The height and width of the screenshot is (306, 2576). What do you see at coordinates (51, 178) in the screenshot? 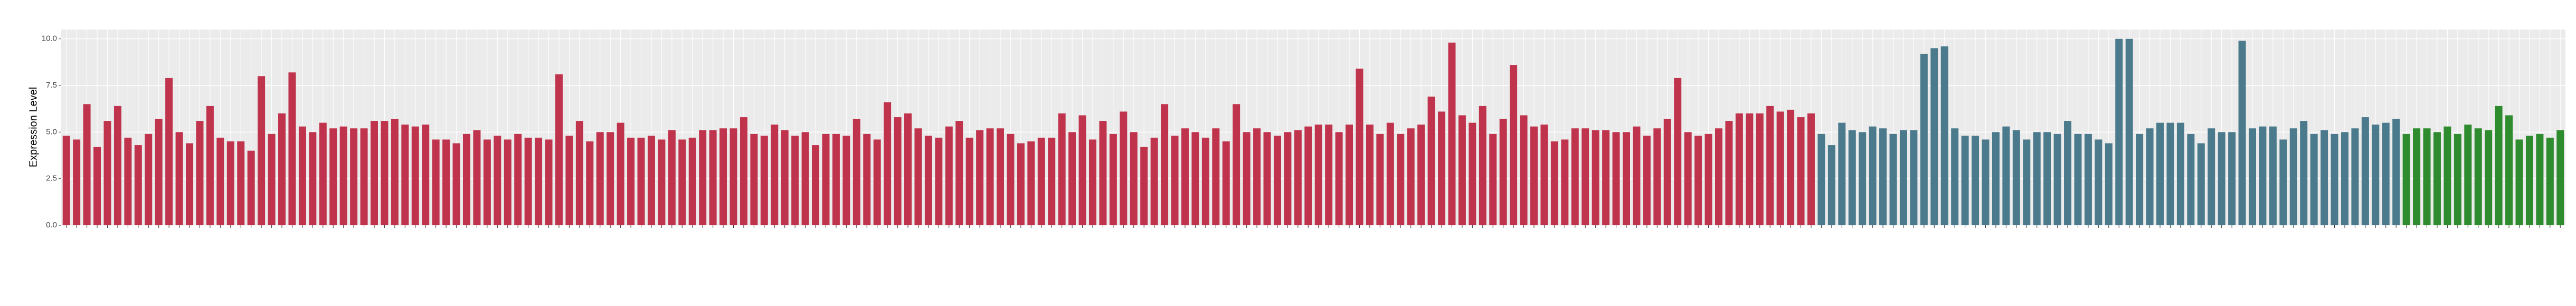
I see `y-tick-label: 2.5` at bounding box center [51, 178].